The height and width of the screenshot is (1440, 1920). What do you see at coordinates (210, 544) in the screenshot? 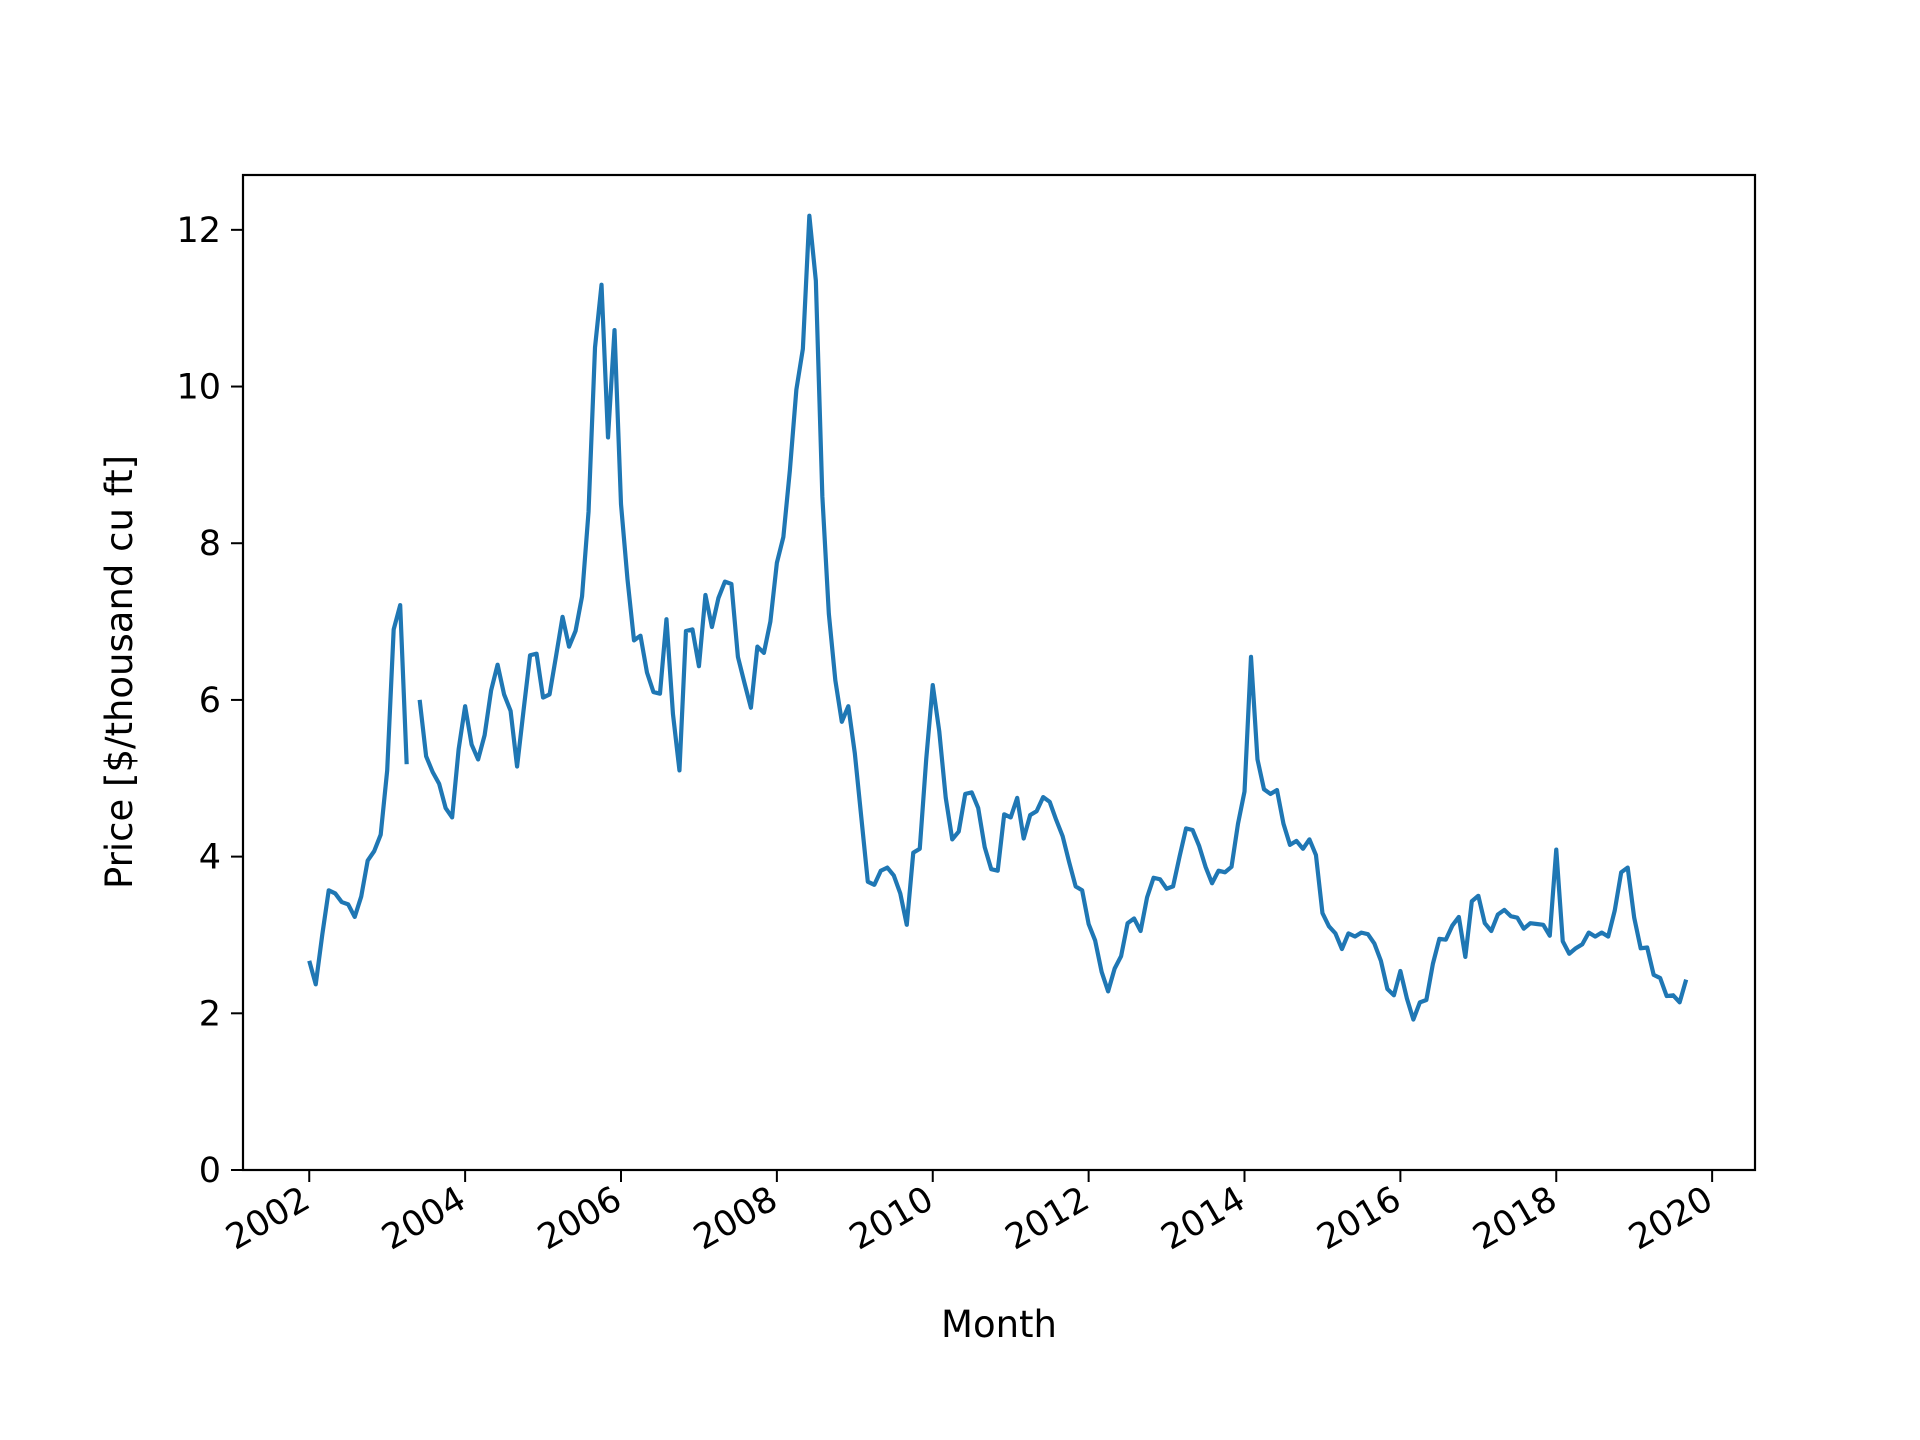
I see `y-tick-label: 8` at bounding box center [210, 544].